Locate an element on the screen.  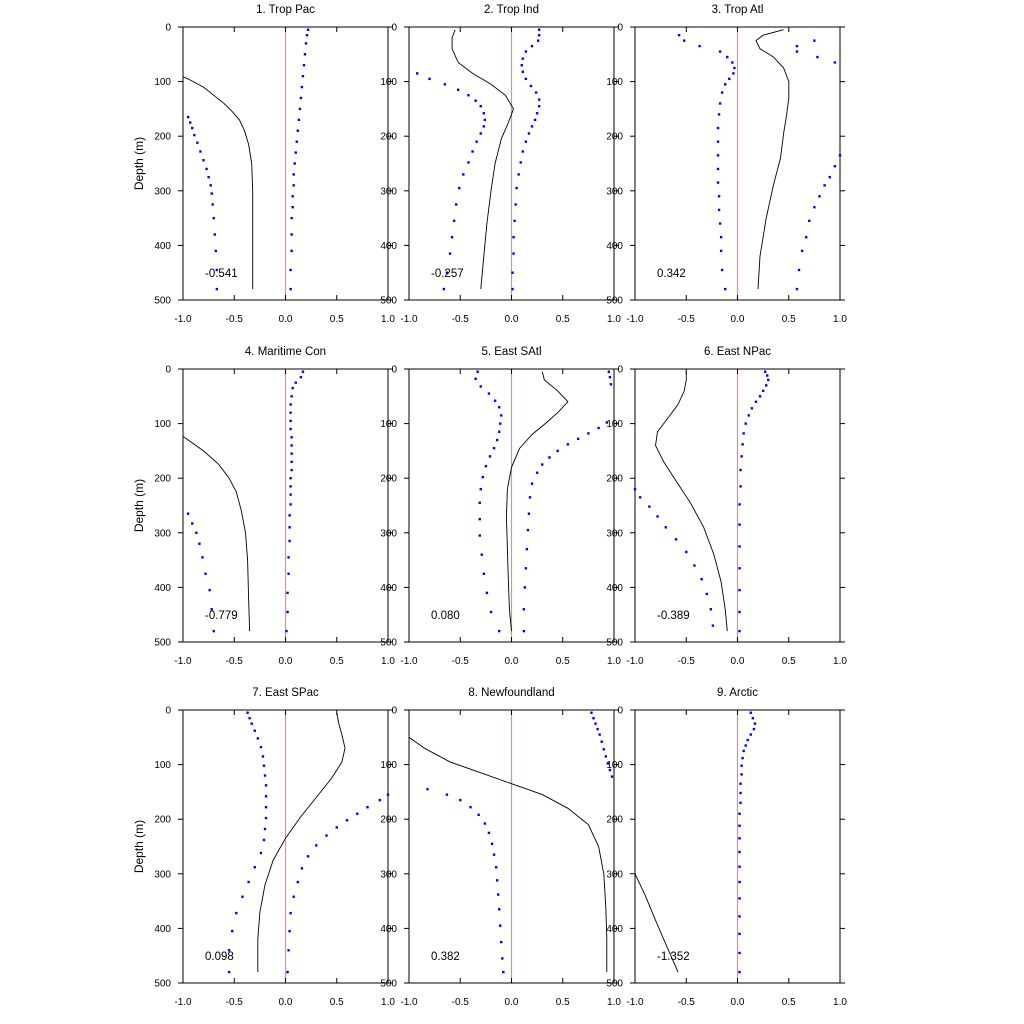
y-tick-label: 200 is located at coordinates (614, 820).